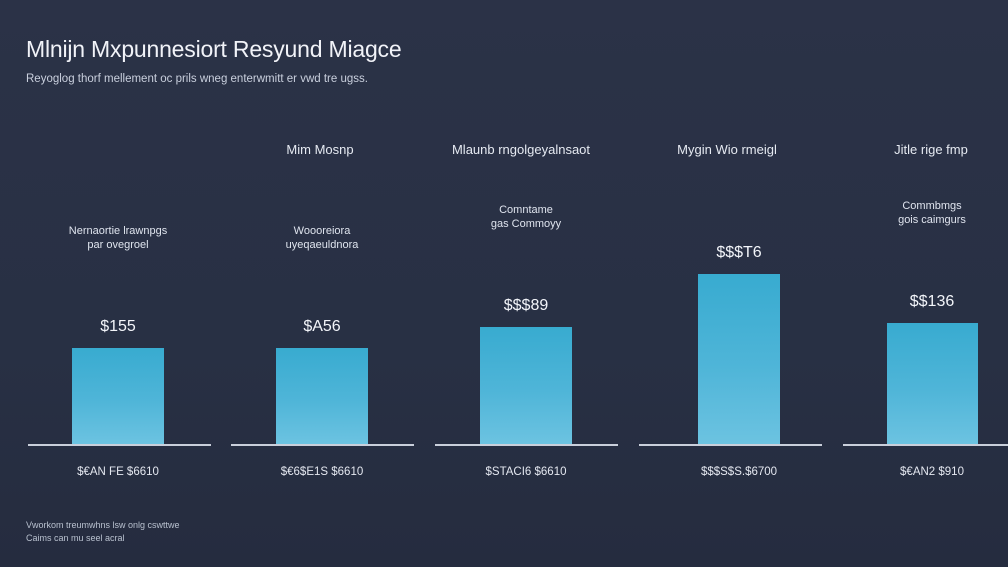  What do you see at coordinates (322, 245) in the screenshot?
I see `bar-description-line: uyeqaeuldnora` at bounding box center [322, 245].